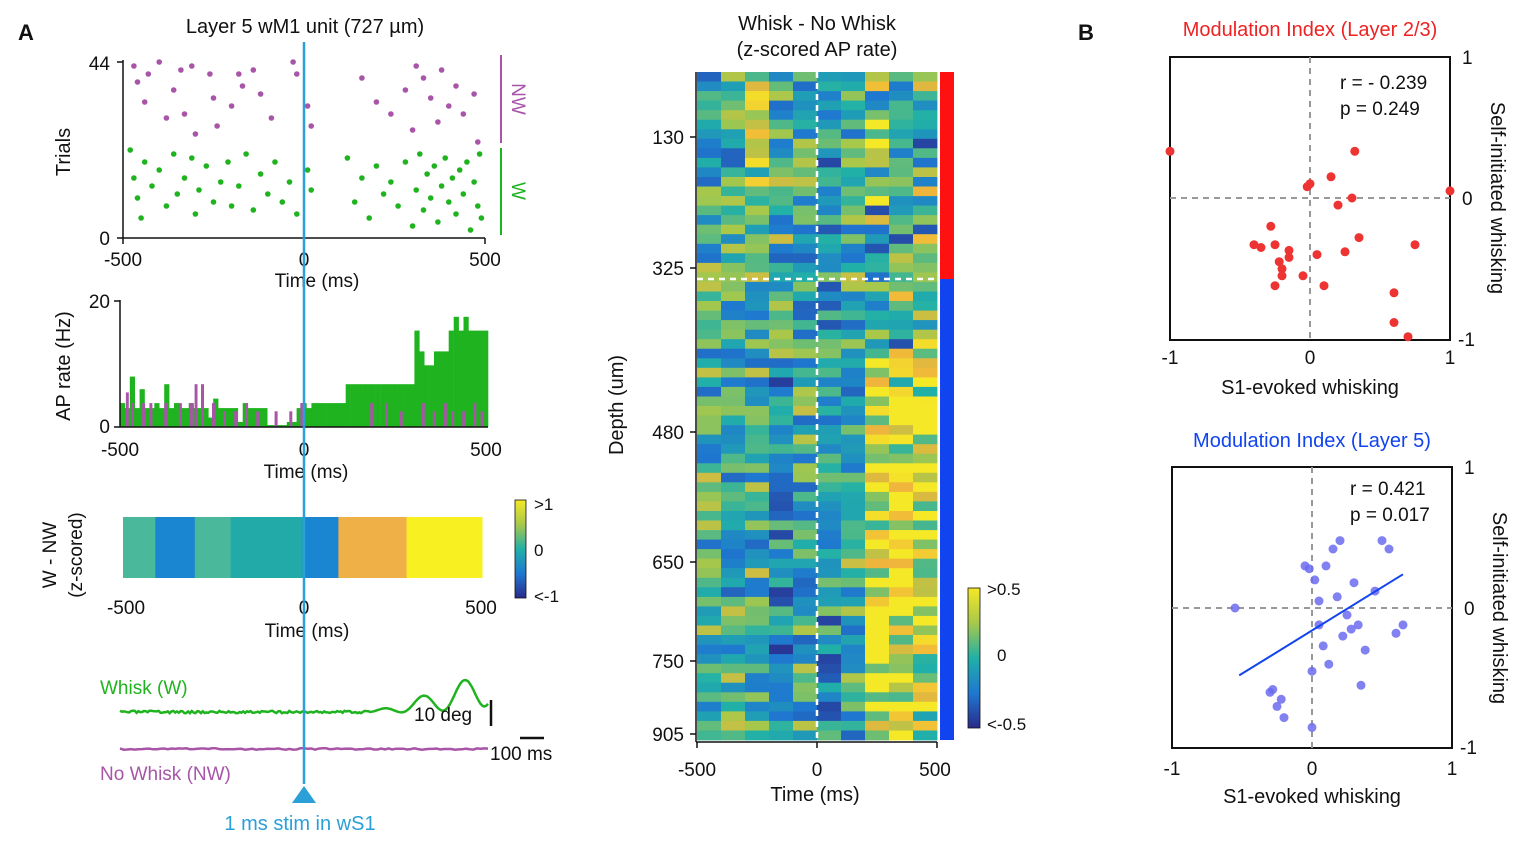 This screenshot has height=854, width=1538. What do you see at coordinates (1469, 609) in the screenshot?
I see `scatter5-ytick-0: 0` at bounding box center [1469, 609].